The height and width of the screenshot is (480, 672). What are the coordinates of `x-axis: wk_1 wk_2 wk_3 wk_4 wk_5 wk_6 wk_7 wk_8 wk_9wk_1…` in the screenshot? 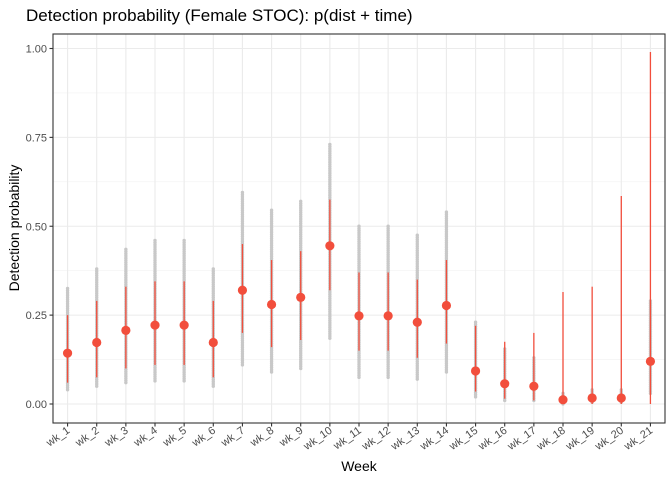 It's located at (349, 438).